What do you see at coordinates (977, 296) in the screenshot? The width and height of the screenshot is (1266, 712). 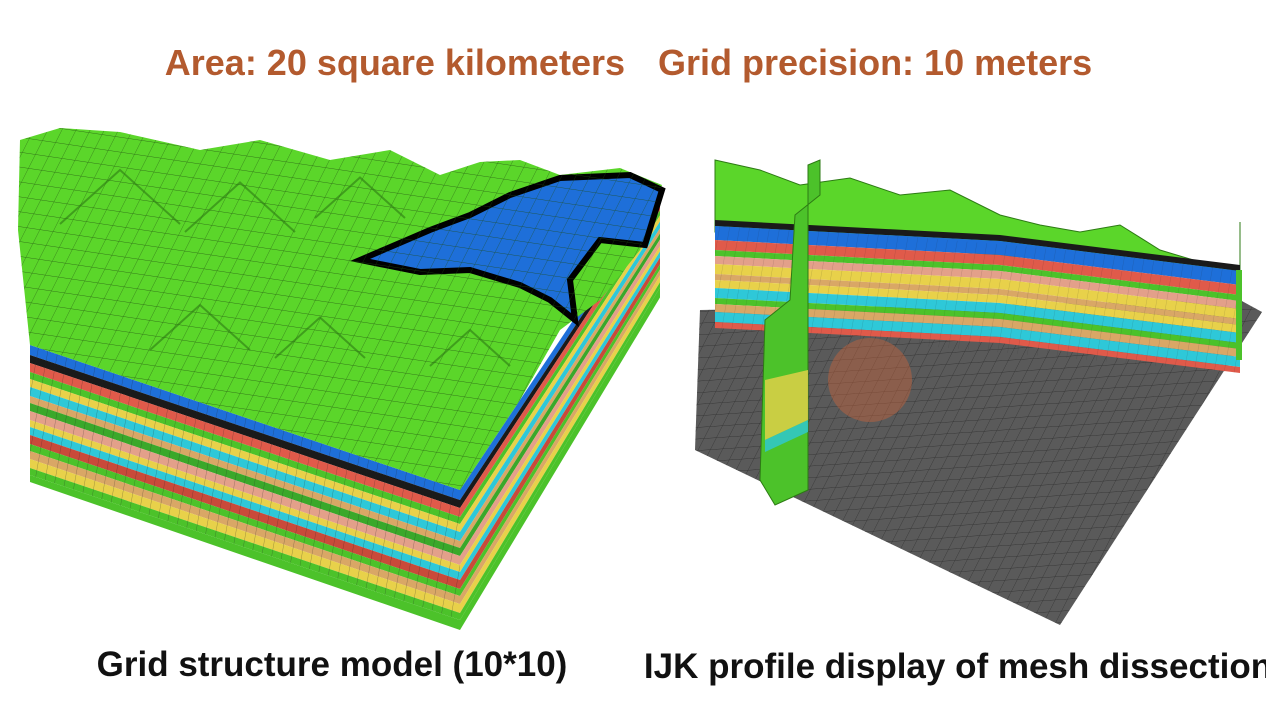 I see `profile-grid` at bounding box center [977, 296].